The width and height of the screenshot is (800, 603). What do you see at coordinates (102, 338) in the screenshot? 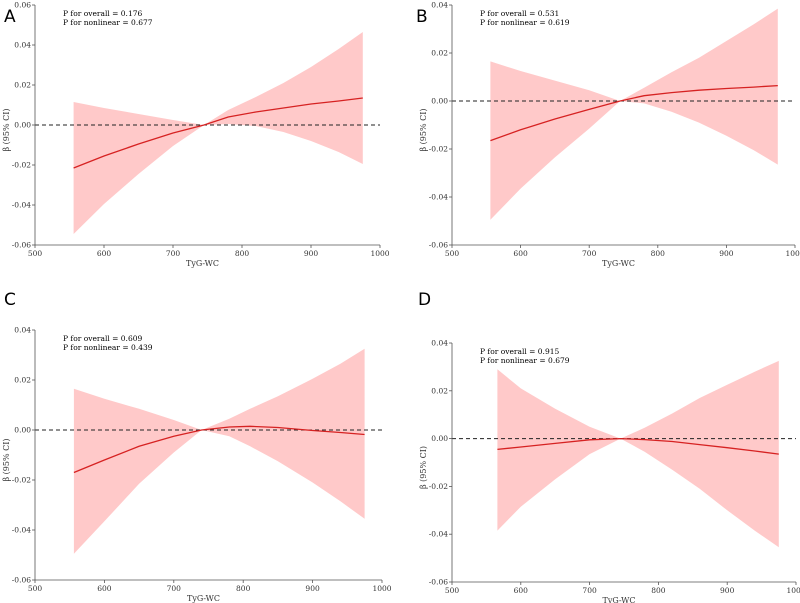
I see `p-overall-annotation: P for overall = 0.609` at bounding box center [102, 338].